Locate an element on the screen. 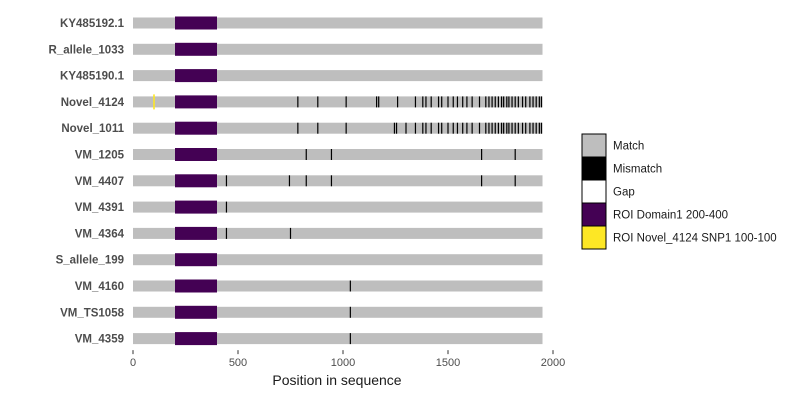 This screenshot has width=800, height=400. legend-label: ROI Domain1 200-400 is located at coordinates (670, 216).